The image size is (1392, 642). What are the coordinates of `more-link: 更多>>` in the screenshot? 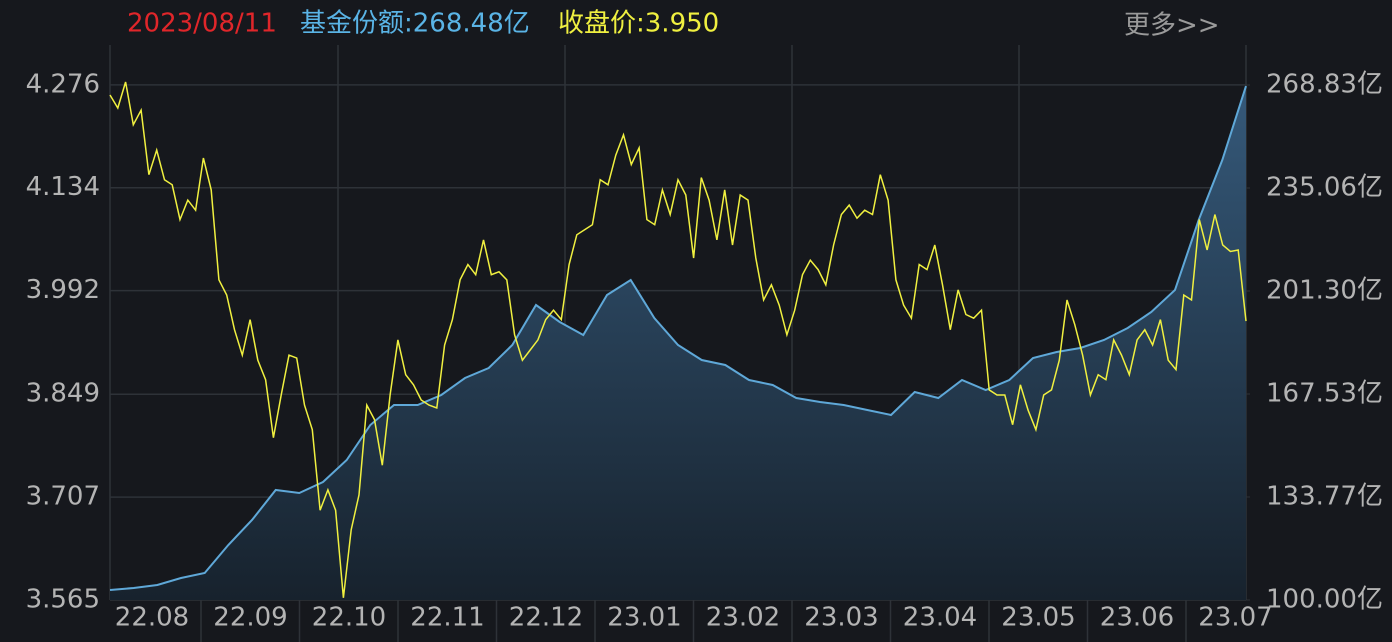 It's located at (1172, 26).